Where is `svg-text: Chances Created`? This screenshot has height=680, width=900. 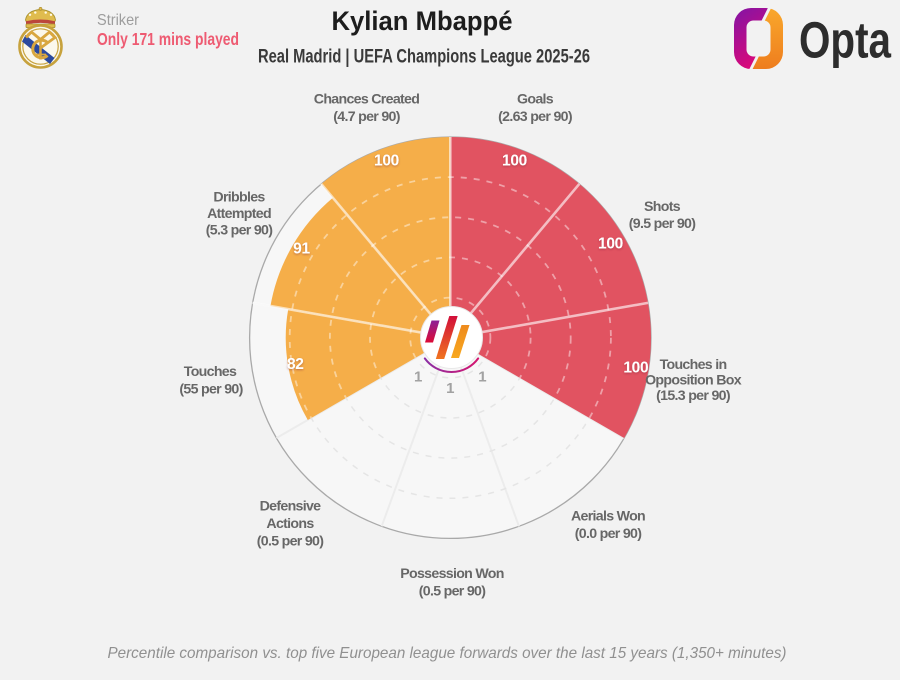 svg-text: Chances Created is located at coordinates (366, 100).